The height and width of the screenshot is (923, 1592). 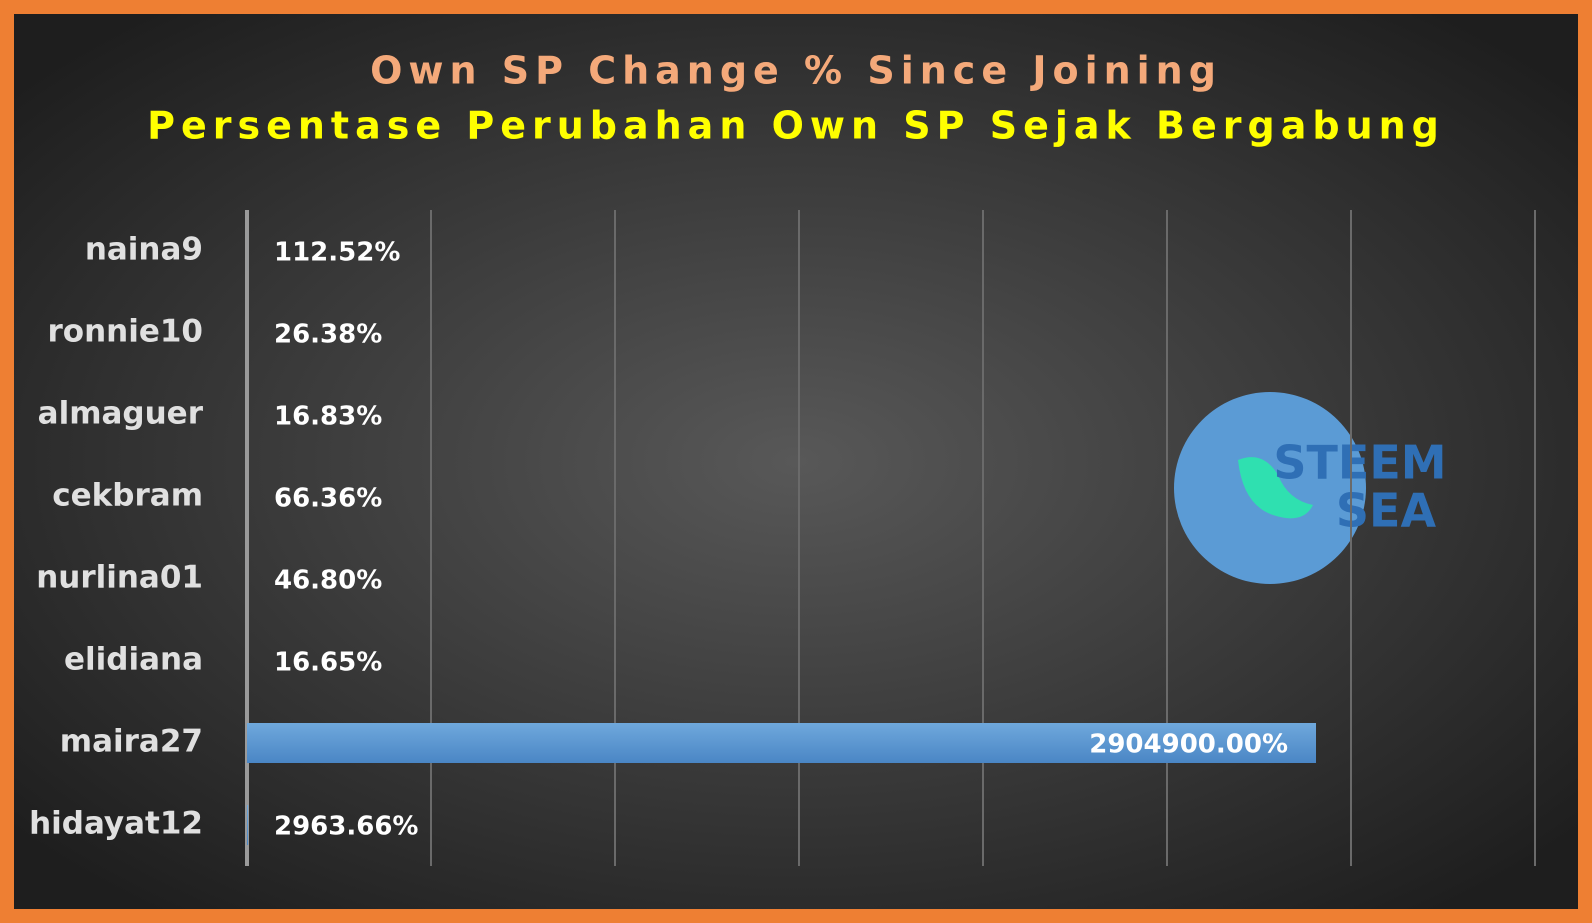 I want to click on value-label: 2904900.00%, so click(x=1188, y=745).